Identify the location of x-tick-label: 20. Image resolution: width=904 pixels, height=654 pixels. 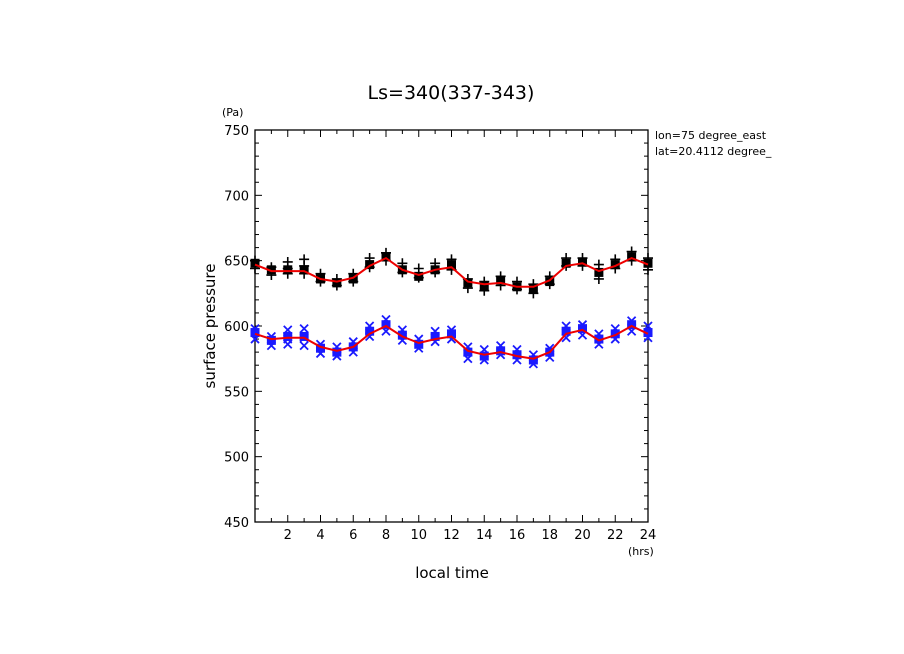
(582, 535).